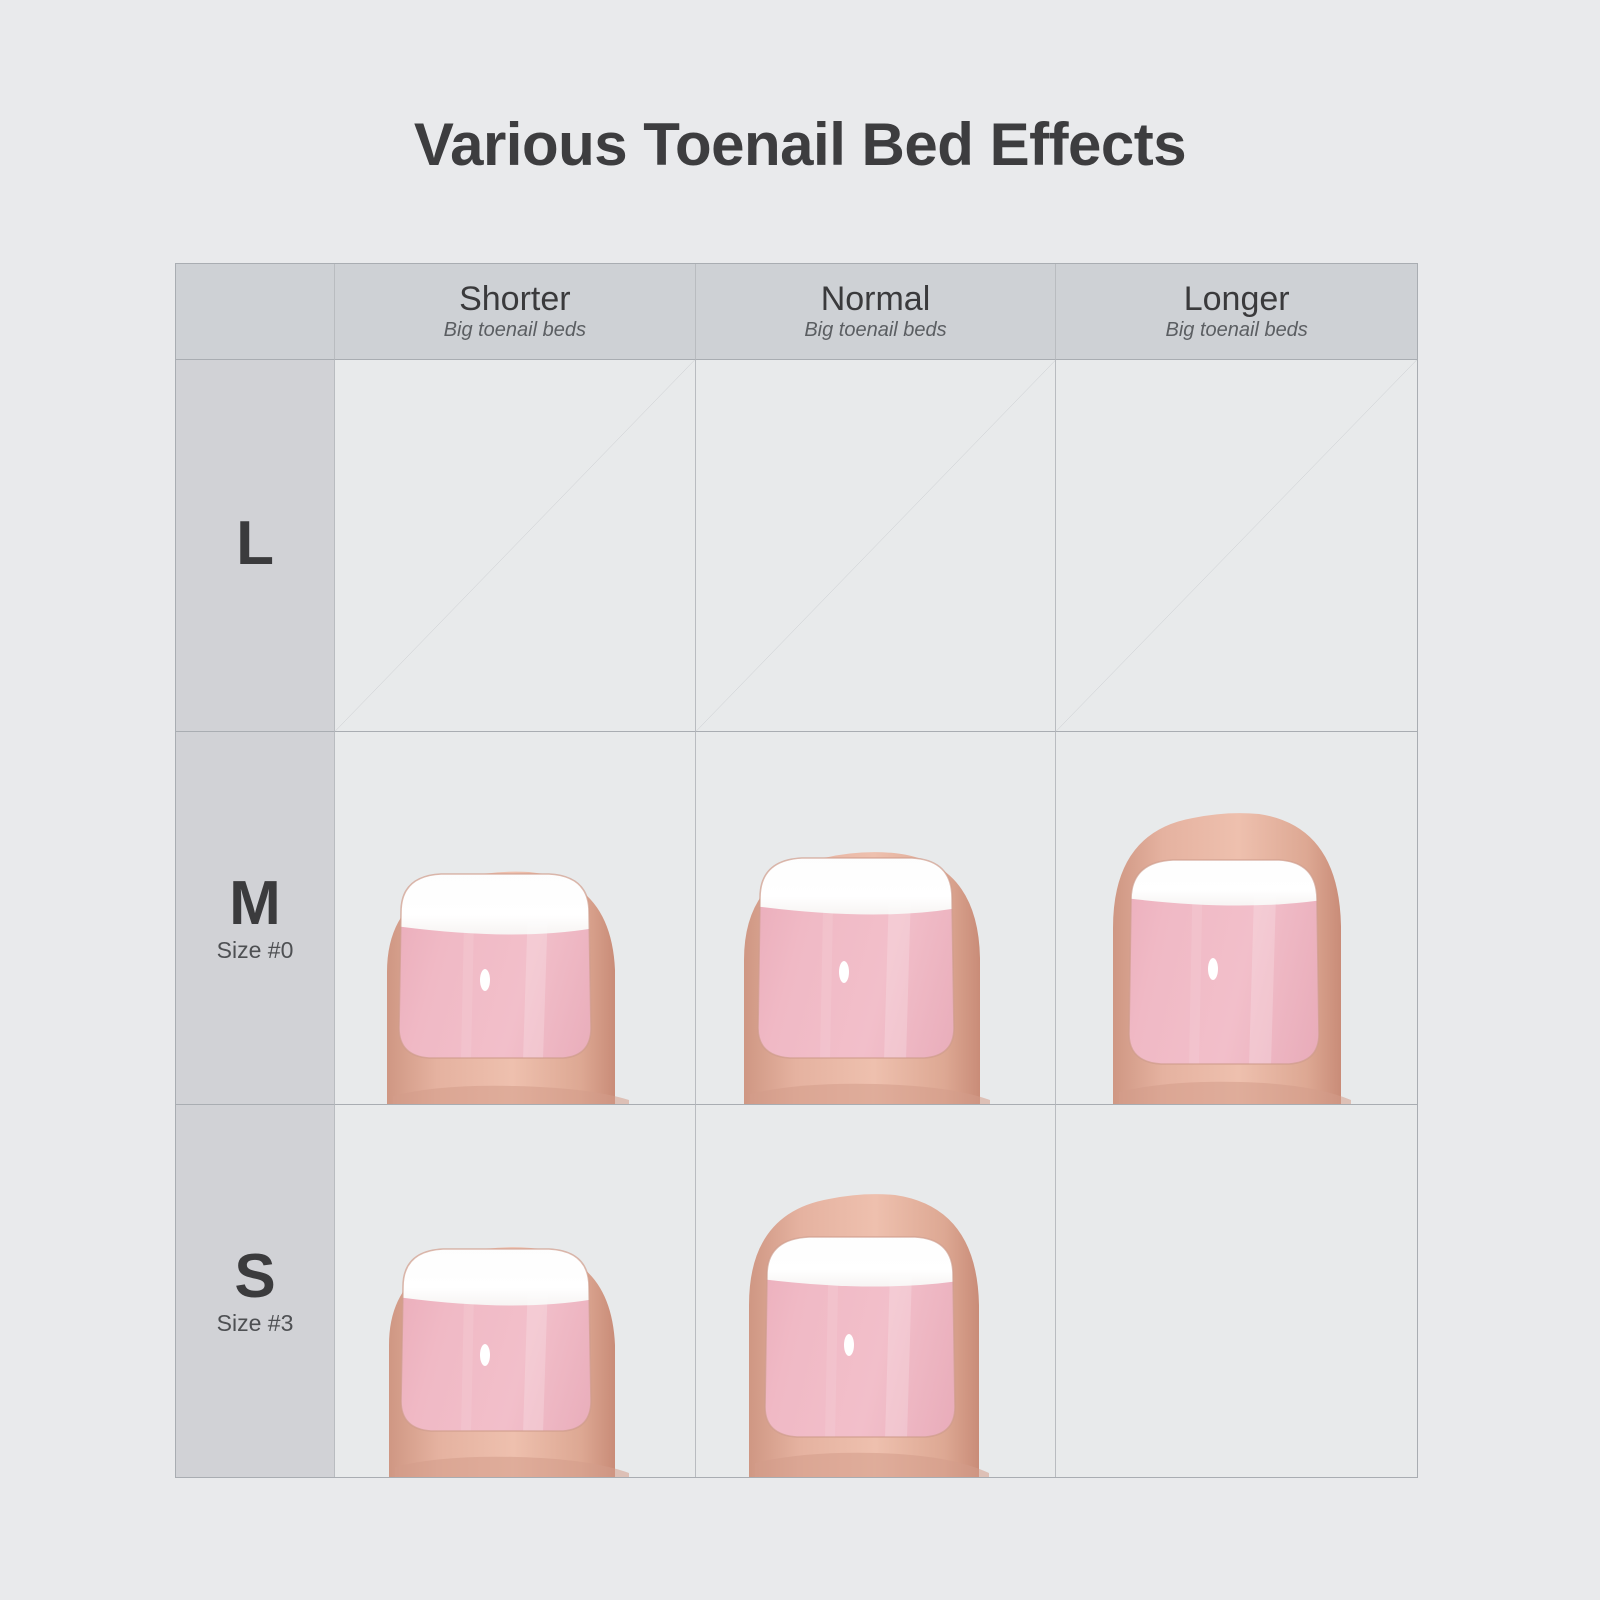  What do you see at coordinates (255, 312) in the screenshot?
I see `matrix-corner-cell` at bounding box center [255, 312].